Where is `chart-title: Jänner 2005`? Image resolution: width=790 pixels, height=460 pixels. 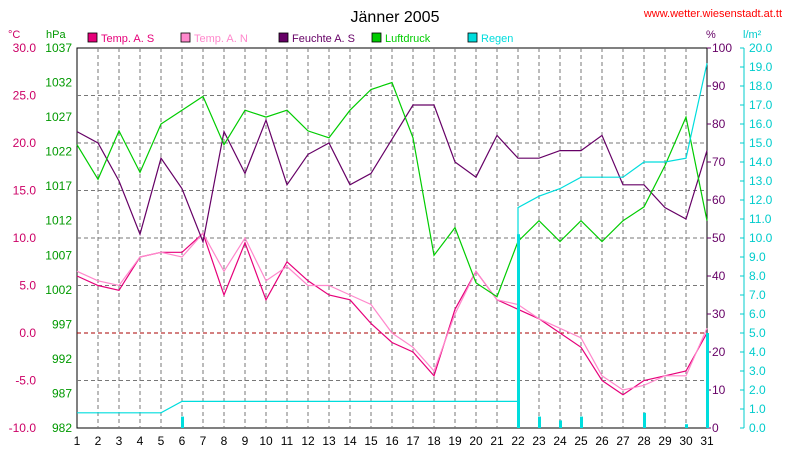
chart-title: Jänner 2005 is located at coordinates (395, 17).